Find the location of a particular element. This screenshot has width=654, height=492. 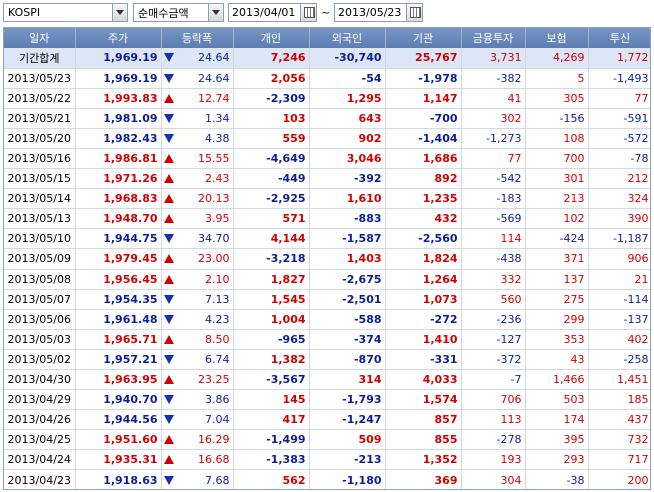

financial-investment-cell: -127 is located at coordinates (493, 339).